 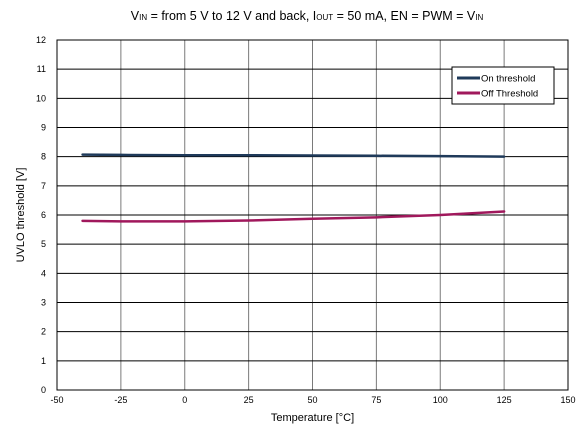 I want to click on legend-box, so click(x=503, y=85).